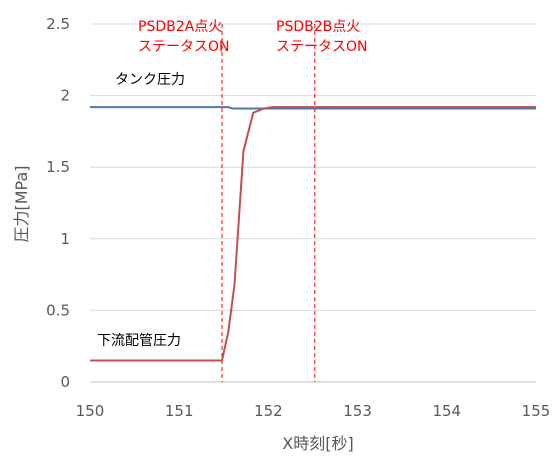 The height and width of the screenshot is (459, 553). What do you see at coordinates (58, 167) in the screenshot?
I see `y-tick-label: 1.5` at bounding box center [58, 167].